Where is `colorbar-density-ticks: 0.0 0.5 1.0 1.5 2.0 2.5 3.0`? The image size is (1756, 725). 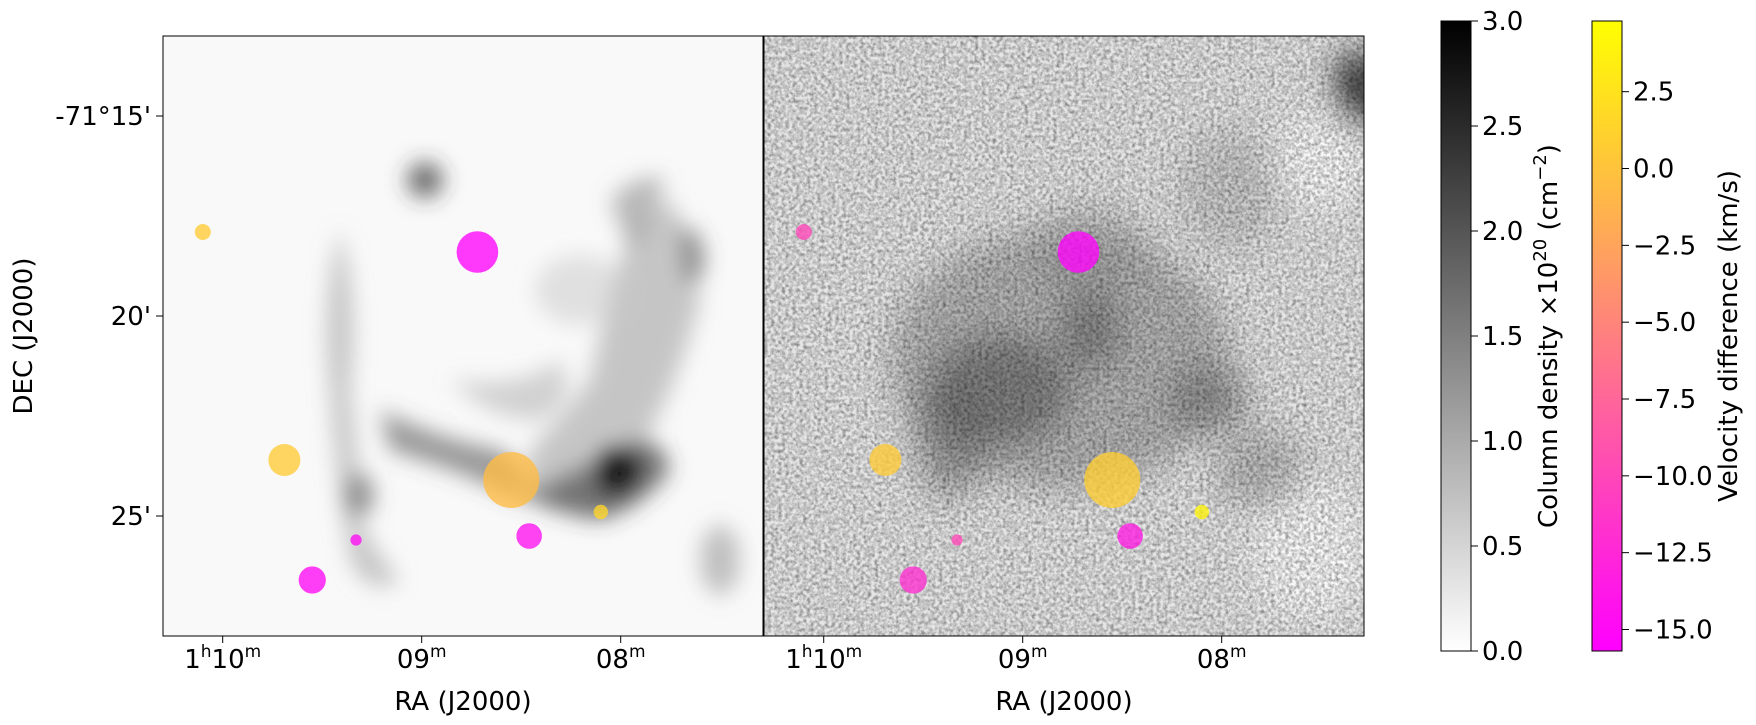 colorbar-density-ticks: 0.0 0.5 1.0 1.5 2.0 2.5 3.0 is located at coordinates (1497, 337).